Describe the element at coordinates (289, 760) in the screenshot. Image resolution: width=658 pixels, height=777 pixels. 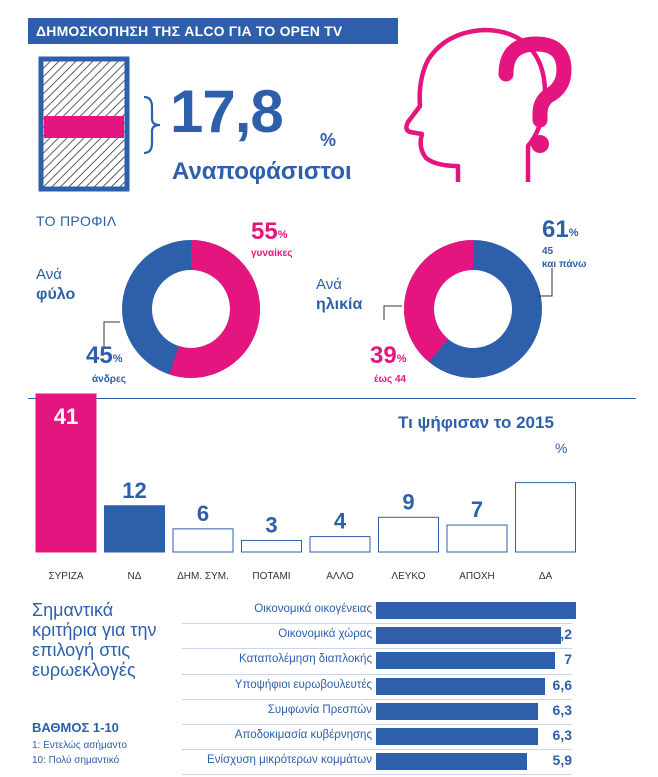
I see `criteria-label: Ενίσχυση μικρότερων κομμάτων` at that location.